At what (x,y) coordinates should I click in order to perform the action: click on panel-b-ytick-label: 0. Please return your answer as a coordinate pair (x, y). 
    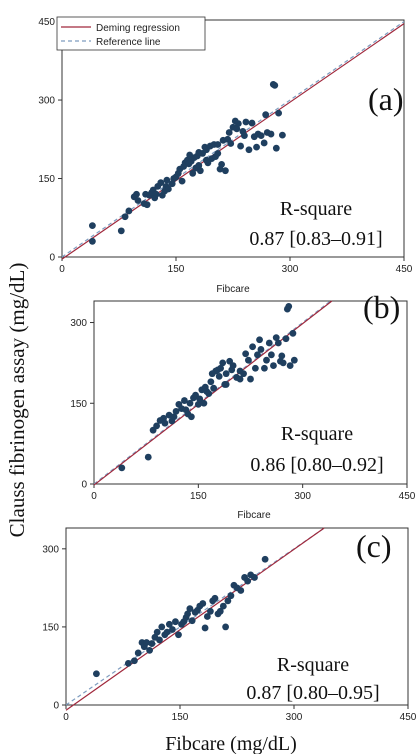
    Looking at the image, I should click on (84, 485).